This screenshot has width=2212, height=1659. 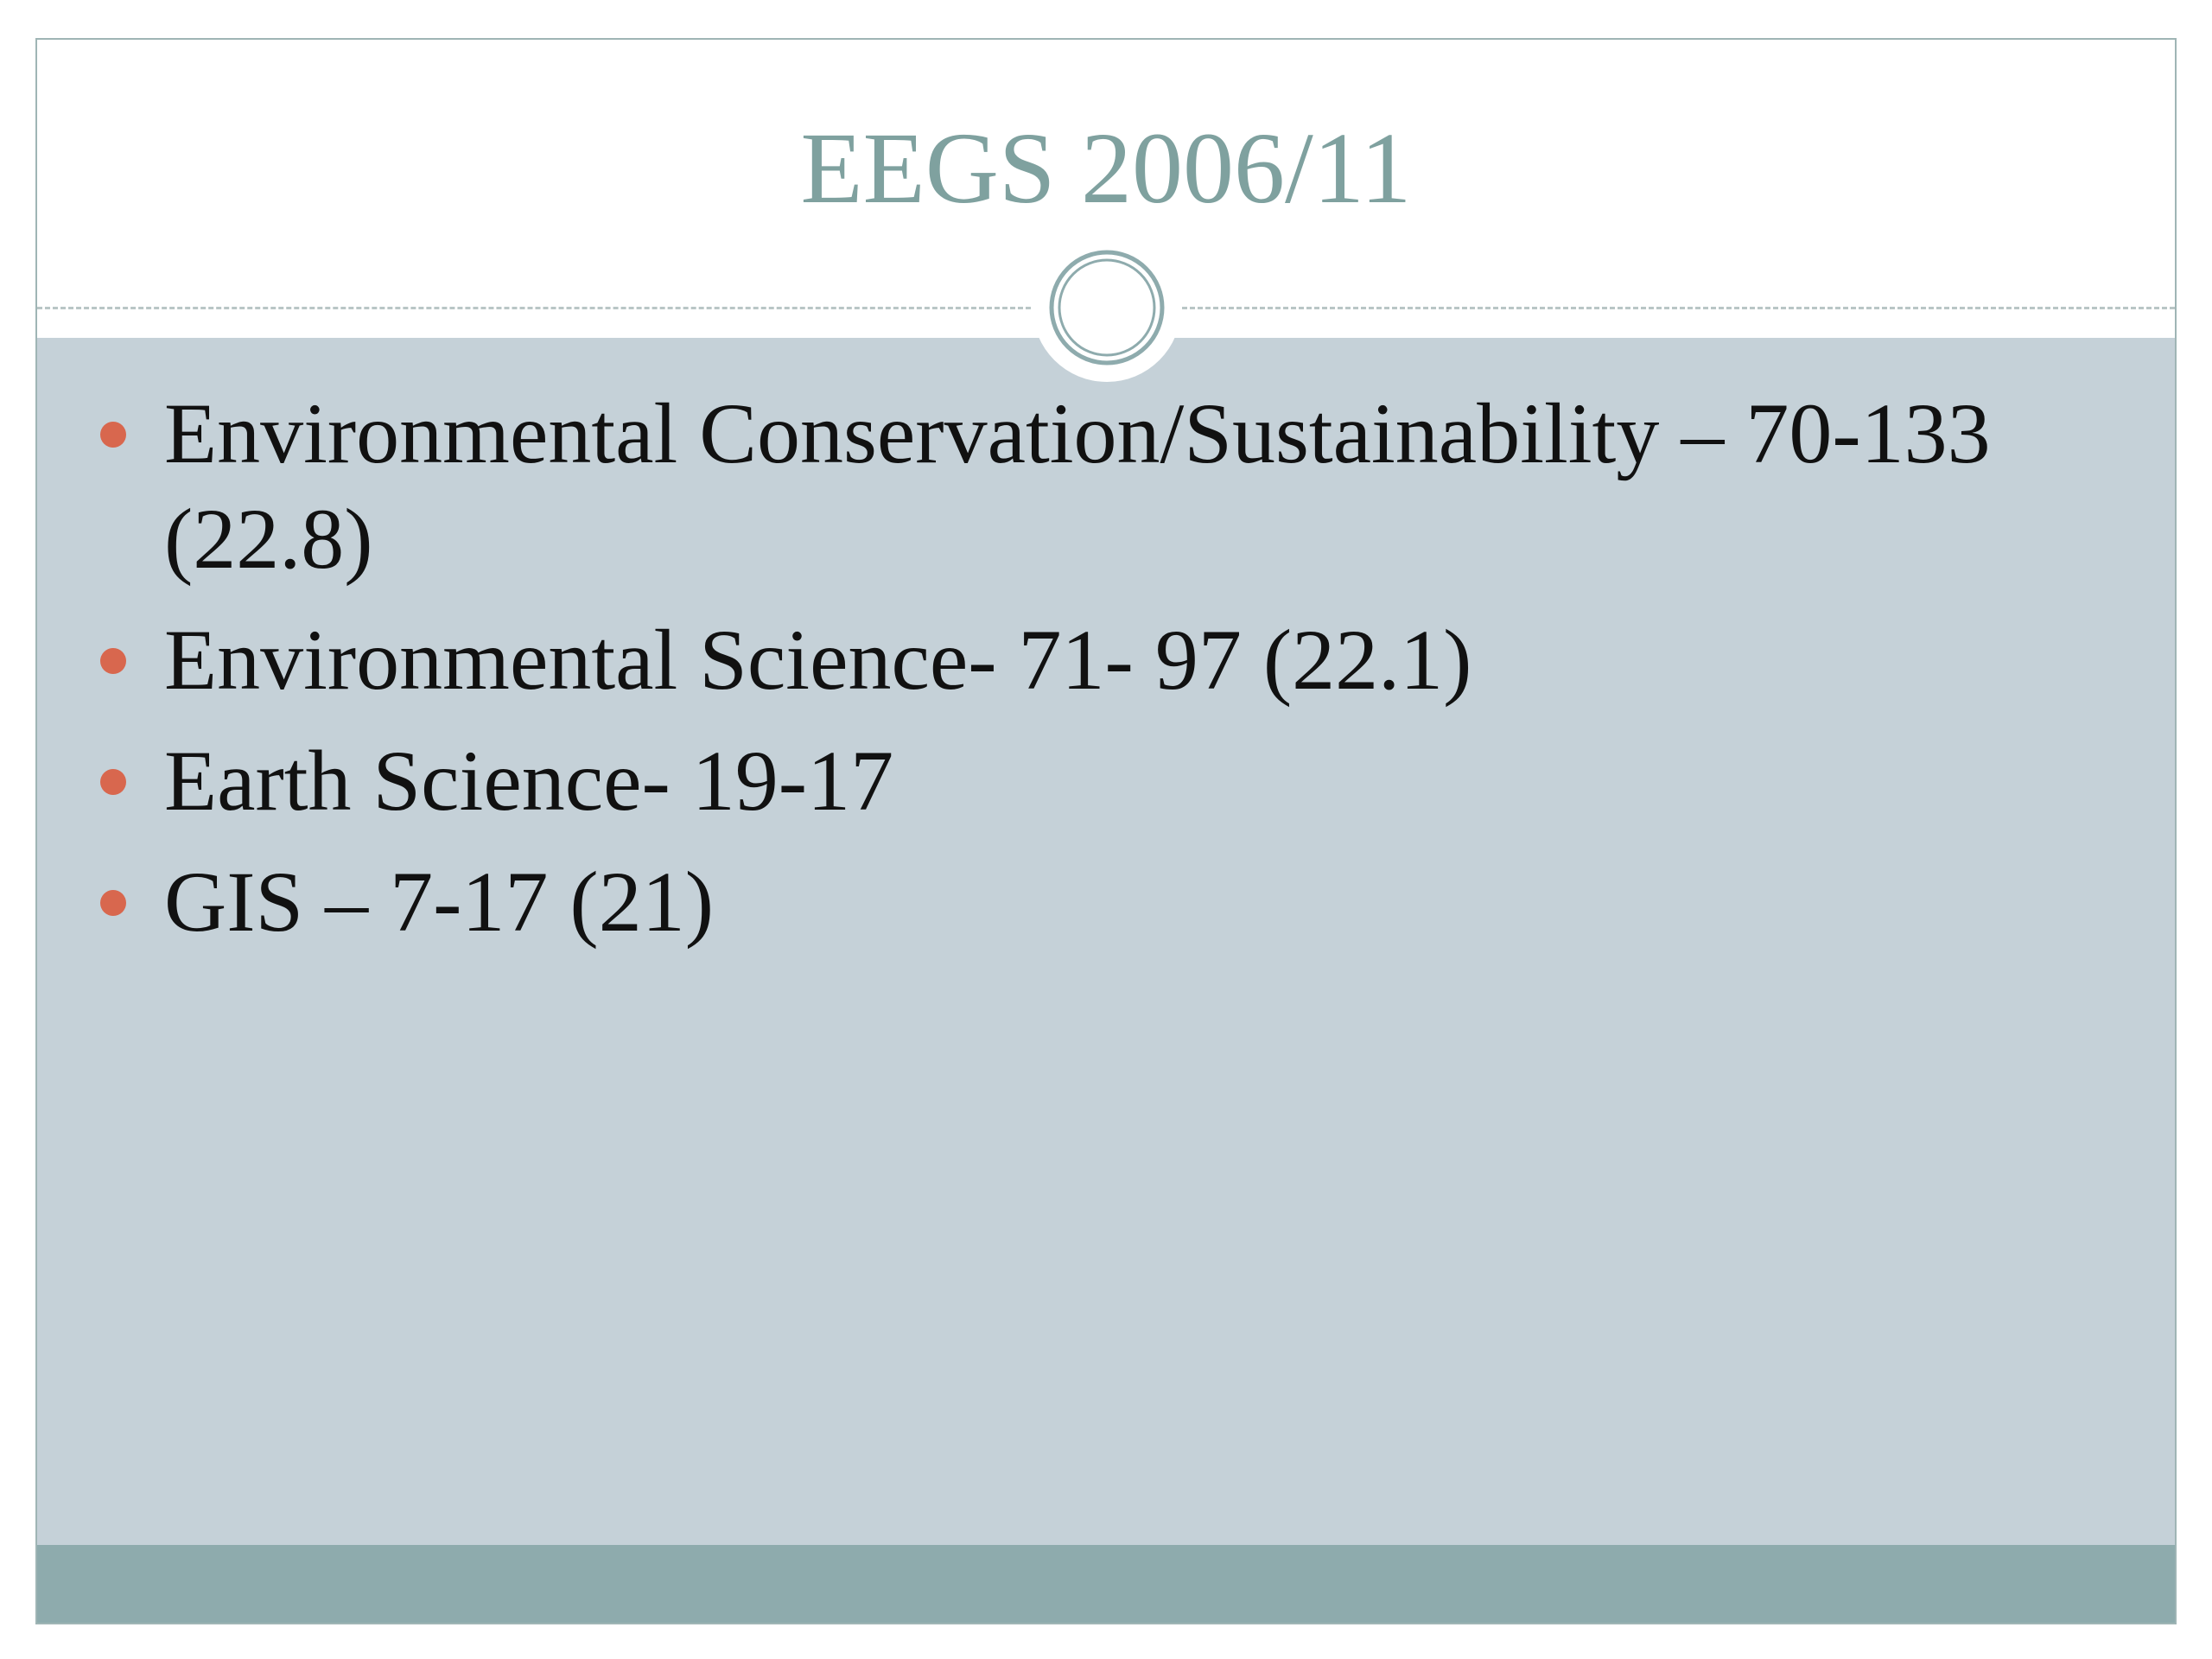 What do you see at coordinates (1065, 902) in the screenshot?
I see `bullet-item: GIS – 7-17 (21)` at bounding box center [1065, 902].